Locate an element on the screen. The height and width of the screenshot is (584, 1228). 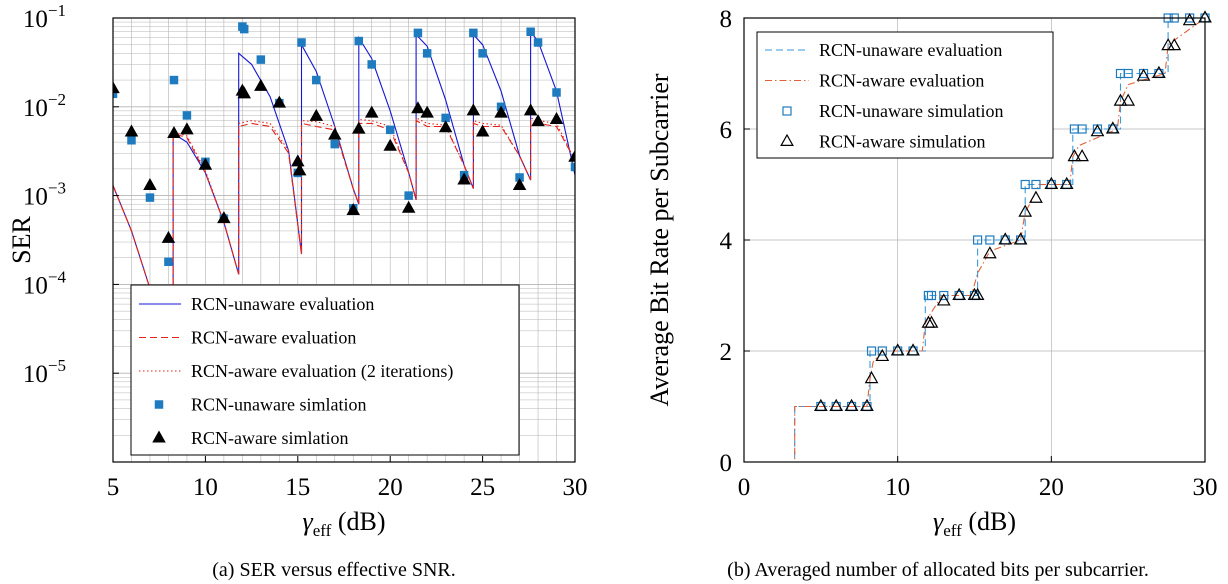
panel-a-x-axis-symbol: γ is located at coordinates (308, 521).